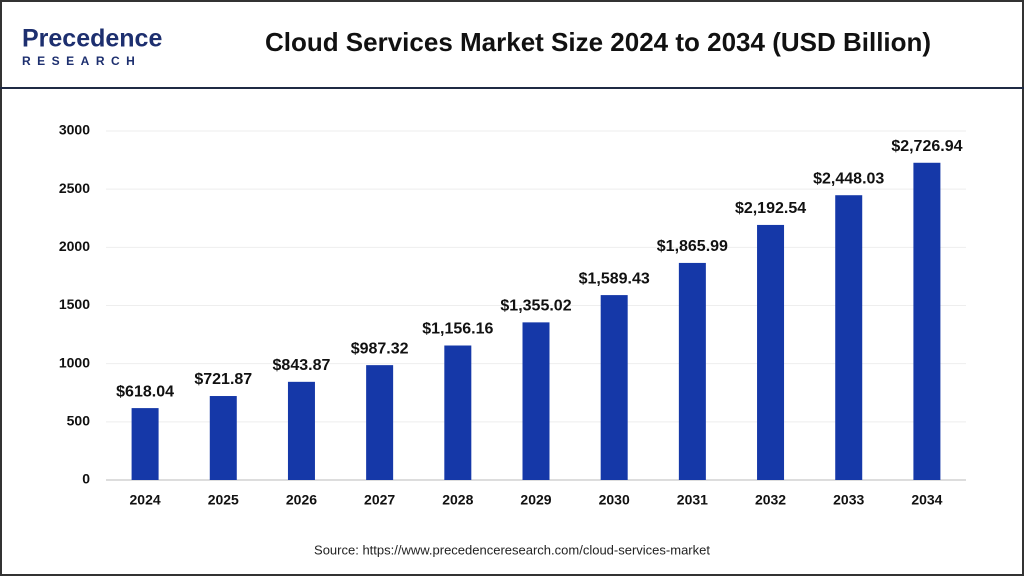 The image size is (1024, 576). What do you see at coordinates (848, 178) in the screenshot?
I see `value-label: $2,448.03` at bounding box center [848, 178].